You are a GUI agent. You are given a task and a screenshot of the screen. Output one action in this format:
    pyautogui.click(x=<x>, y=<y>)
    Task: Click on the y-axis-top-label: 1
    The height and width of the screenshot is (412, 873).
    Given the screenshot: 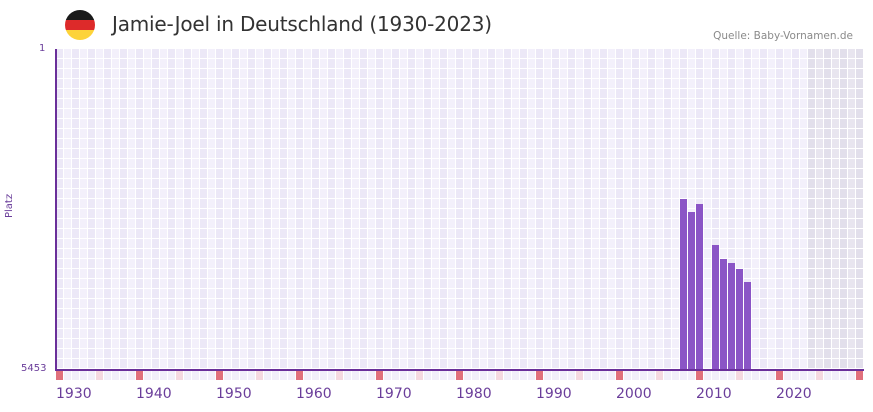 What is the action you would take?
    pyautogui.click(x=42, y=48)
    